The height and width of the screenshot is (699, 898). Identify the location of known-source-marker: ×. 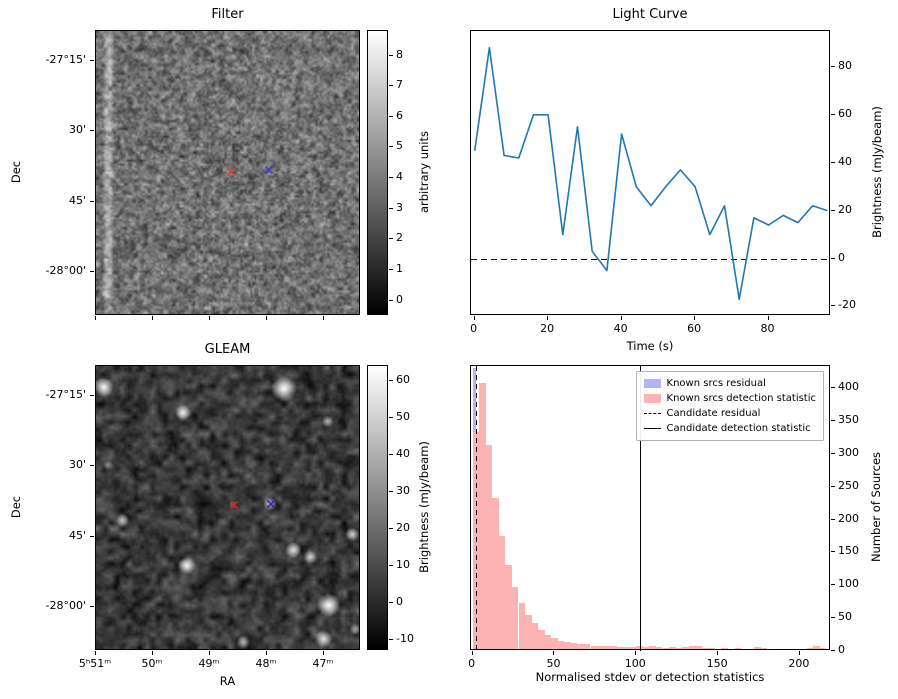
(234, 505).